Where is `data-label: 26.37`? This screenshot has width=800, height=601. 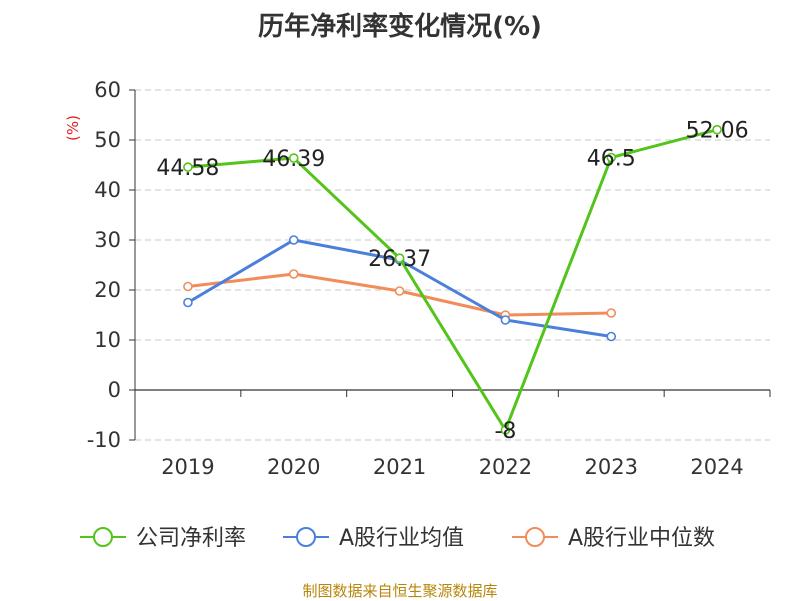
data-label: 26.37 is located at coordinates (399, 259).